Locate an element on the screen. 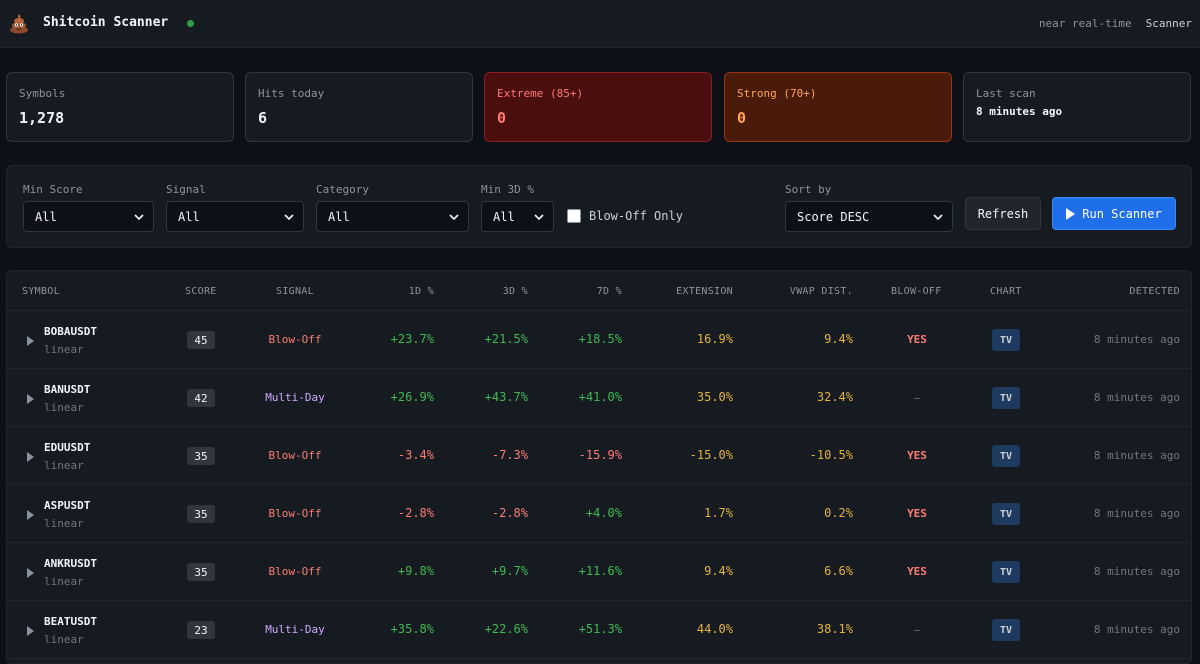 This screenshot has height=664, width=1200. change-7d: +41.0% is located at coordinates (600, 397).